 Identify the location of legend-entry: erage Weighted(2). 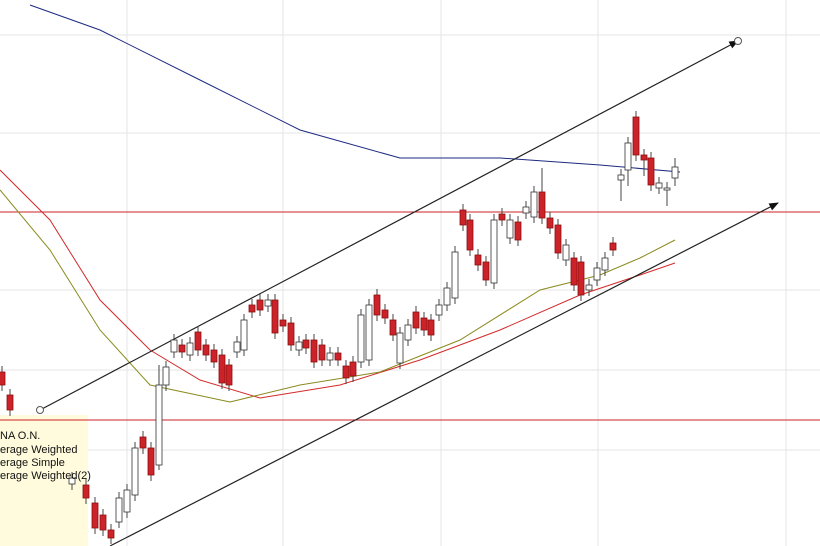
(45, 476).